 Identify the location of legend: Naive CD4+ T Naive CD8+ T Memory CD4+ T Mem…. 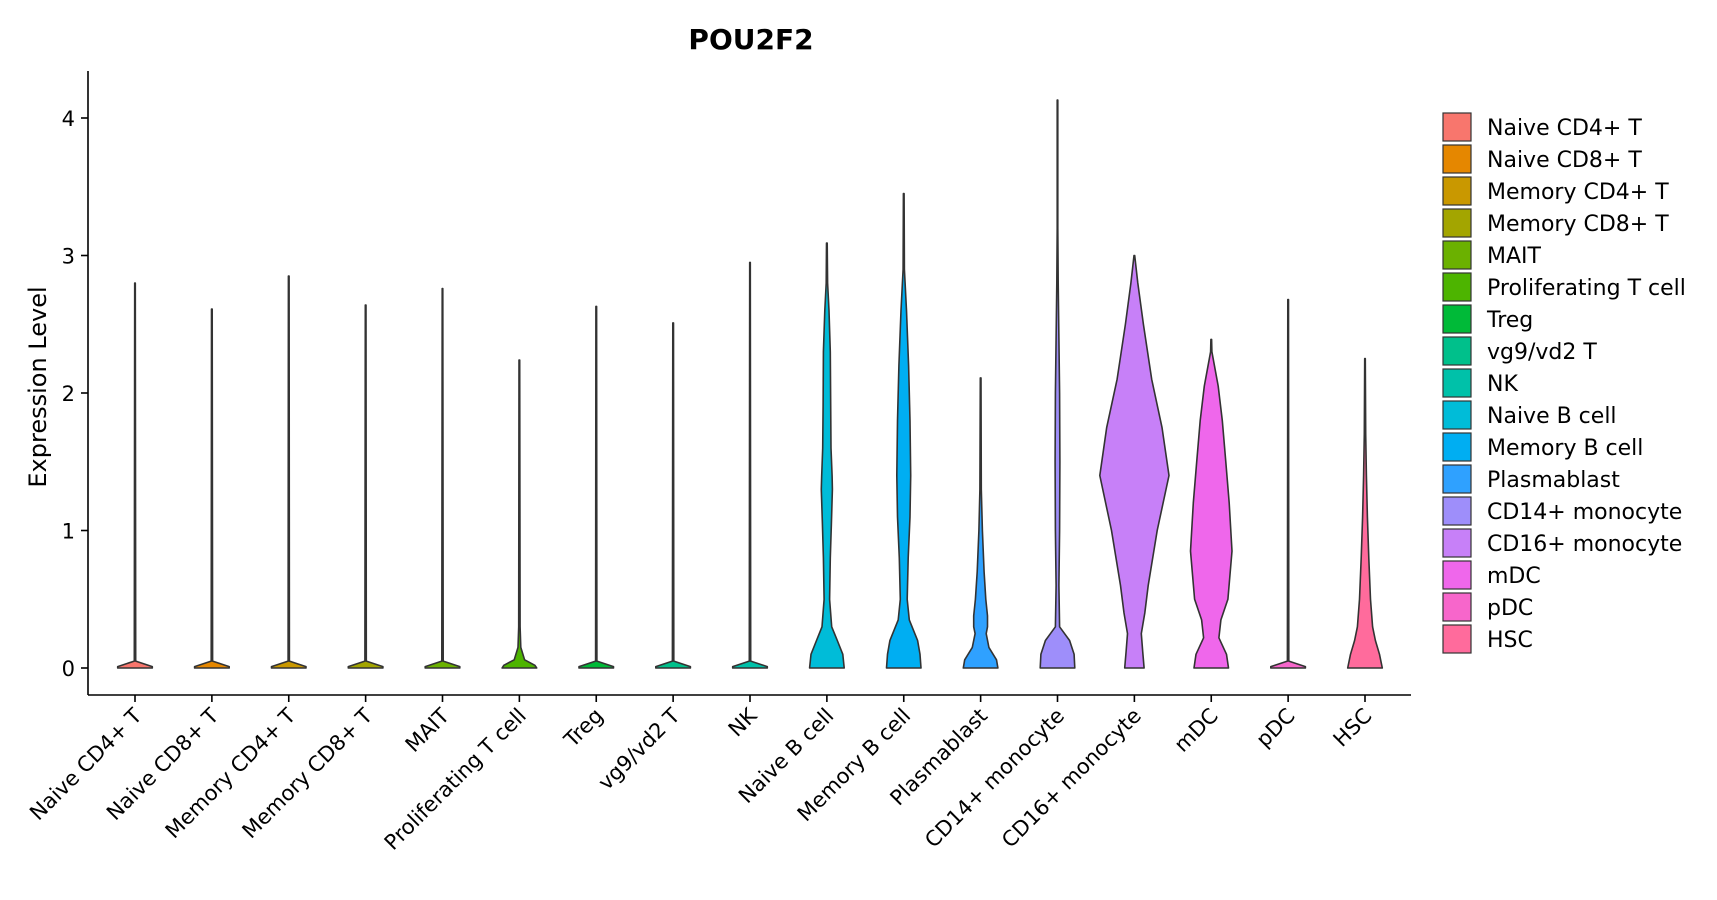
(1564, 383).